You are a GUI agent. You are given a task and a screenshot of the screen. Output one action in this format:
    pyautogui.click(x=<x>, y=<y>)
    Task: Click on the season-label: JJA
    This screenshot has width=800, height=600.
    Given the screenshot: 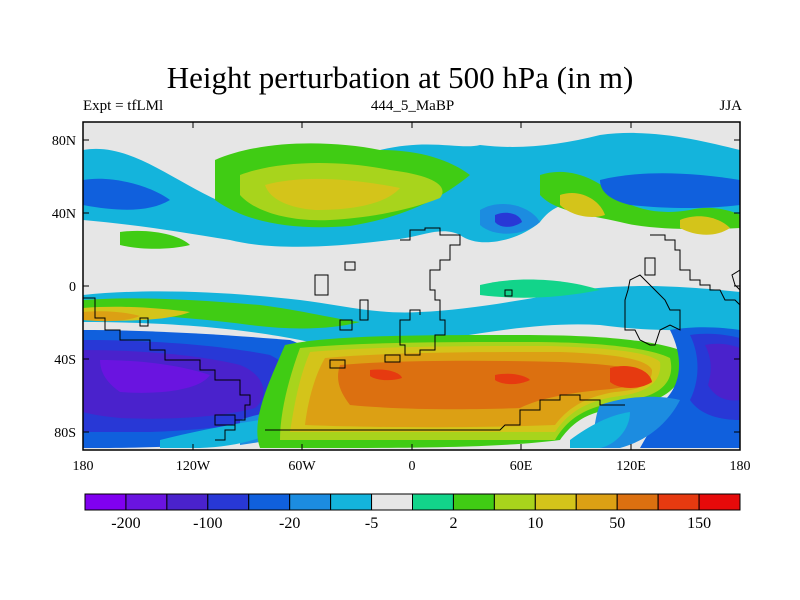 What is the action you would take?
    pyautogui.click(x=730, y=106)
    